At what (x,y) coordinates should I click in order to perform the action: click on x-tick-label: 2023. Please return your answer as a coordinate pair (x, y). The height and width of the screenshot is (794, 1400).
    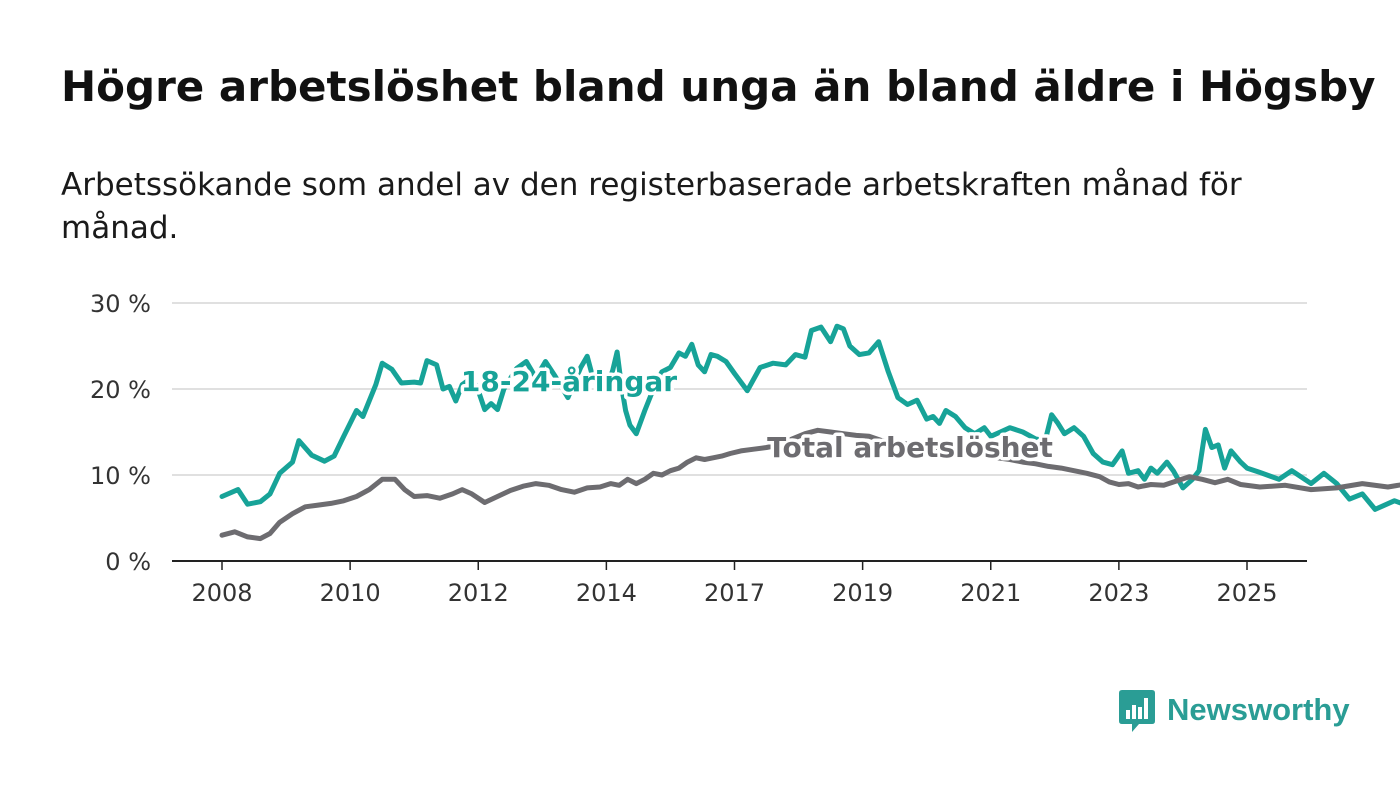
    Looking at the image, I should click on (1118, 593).